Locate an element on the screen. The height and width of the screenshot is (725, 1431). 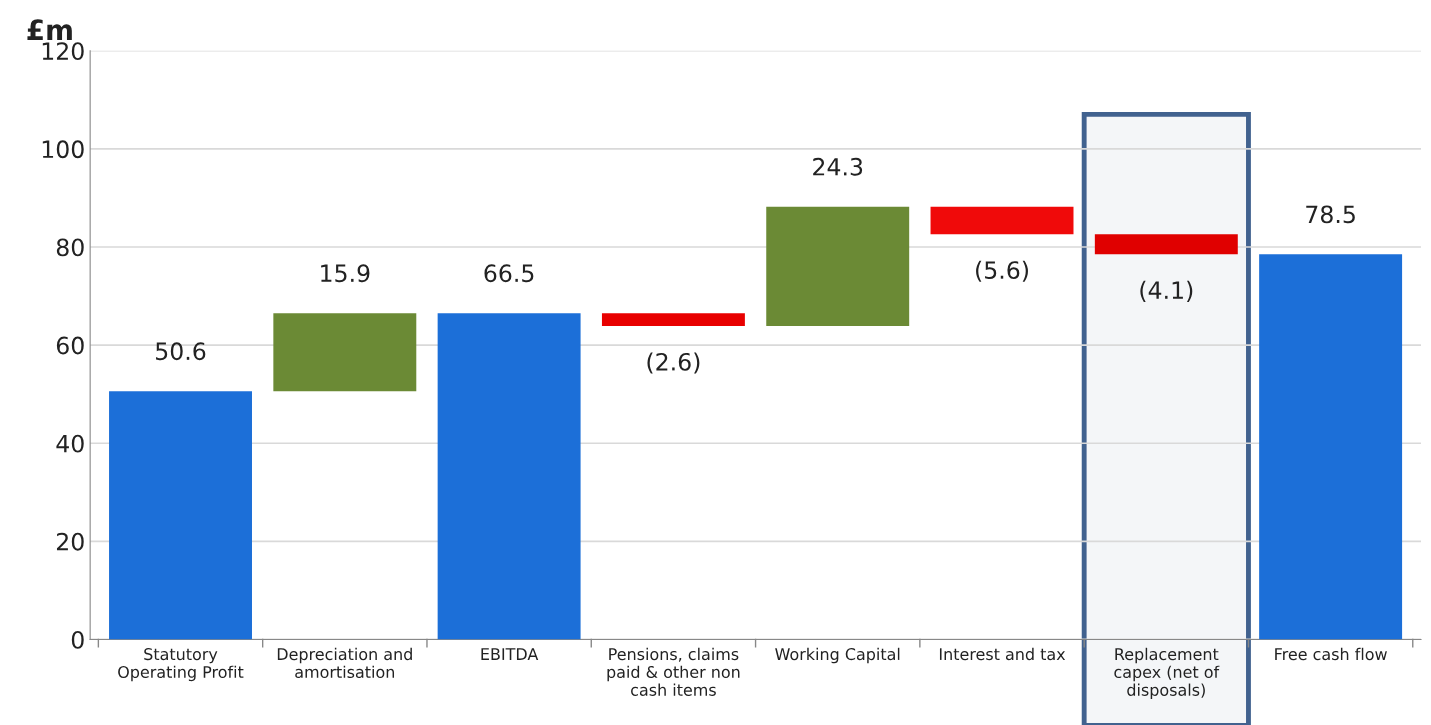
y-tick-label: 0 is located at coordinates (77, 639).